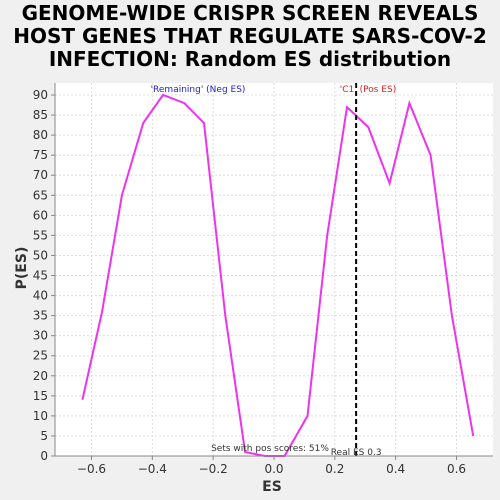 The height and width of the screenshot is (500, 500). What do you see at coordinates (44, 436) in the screenshot?
I see `y-tick-label: 5` at bounding box center [44, 436].